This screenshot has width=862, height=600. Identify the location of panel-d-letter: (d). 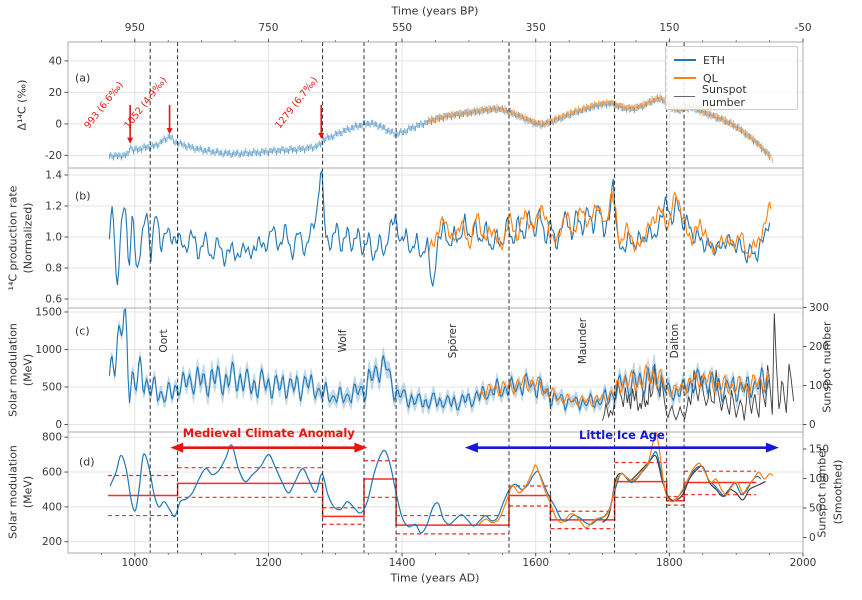
(87, 462).